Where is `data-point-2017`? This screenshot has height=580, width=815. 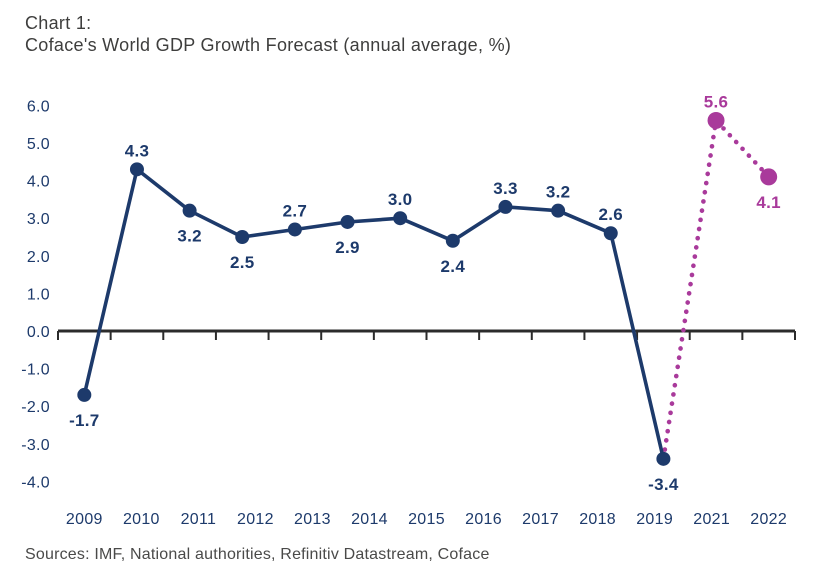 data-point-2017 is located at coordinates (505, 206).